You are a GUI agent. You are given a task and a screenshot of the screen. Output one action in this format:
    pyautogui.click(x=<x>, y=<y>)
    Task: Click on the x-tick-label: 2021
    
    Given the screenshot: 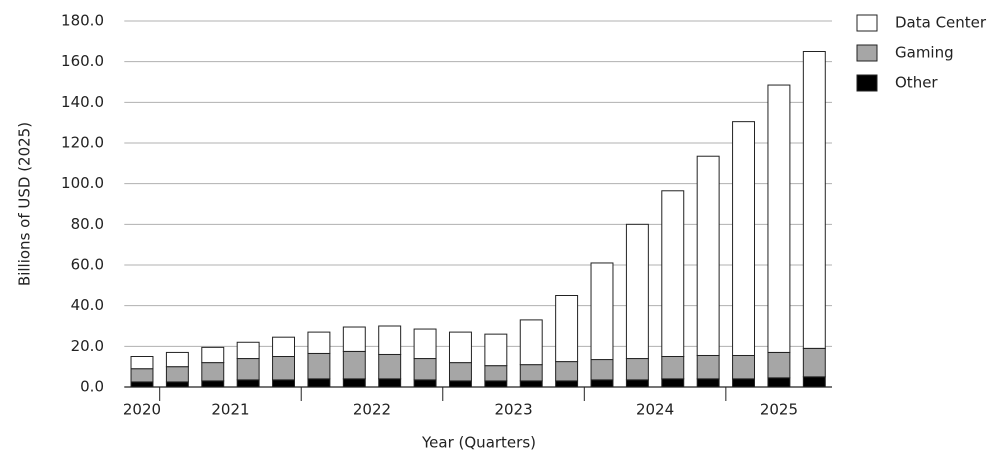 What is the action you would take?
    pyautogui.click(x=230, y=410)
    